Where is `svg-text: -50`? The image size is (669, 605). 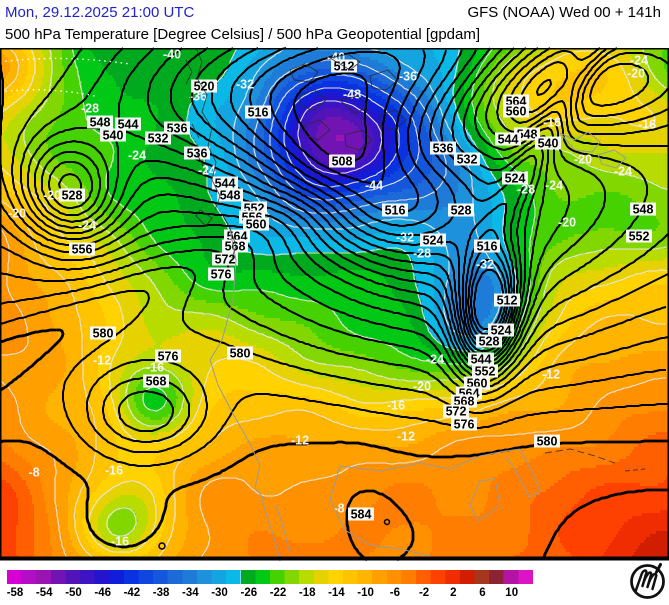 svg-text: -50 is located at coordinates (73, 593).